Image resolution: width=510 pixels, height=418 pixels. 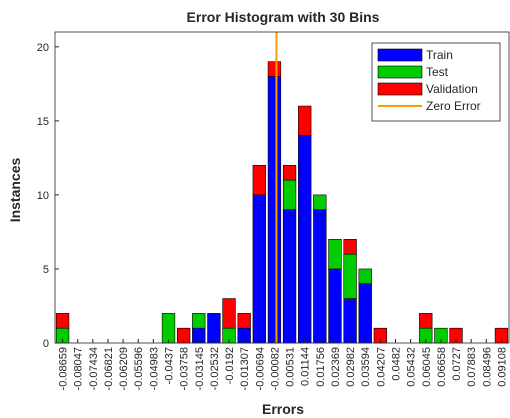 What do you see at coordinates (15, 189) in the screenshot?
I see `y-axis-label: Instances` at bounding box center [15, 189].